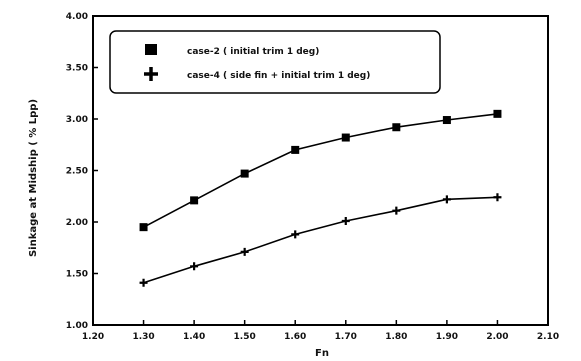 The width and height of the screenshot is (581, 361). Describe the element at coordinates (320, 331) in the screenshot. I see `x-ticks: 1.20 1.30 1.40 1.50 1.60 1.70 1.80 1.90 2.00 2.10` at that location.